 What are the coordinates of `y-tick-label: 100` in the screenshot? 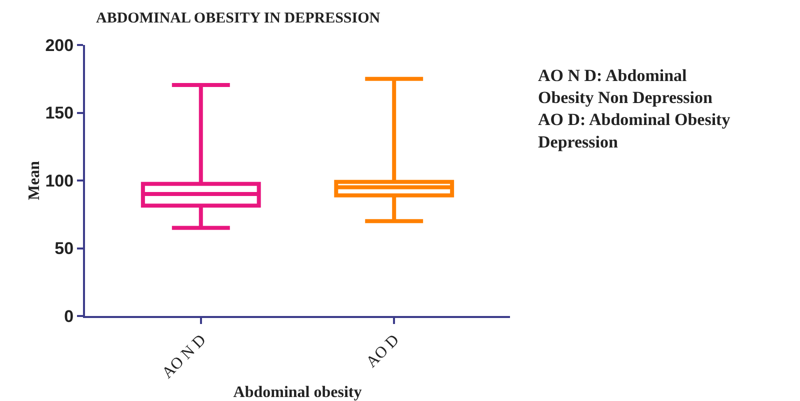 It's located at (59, 180).